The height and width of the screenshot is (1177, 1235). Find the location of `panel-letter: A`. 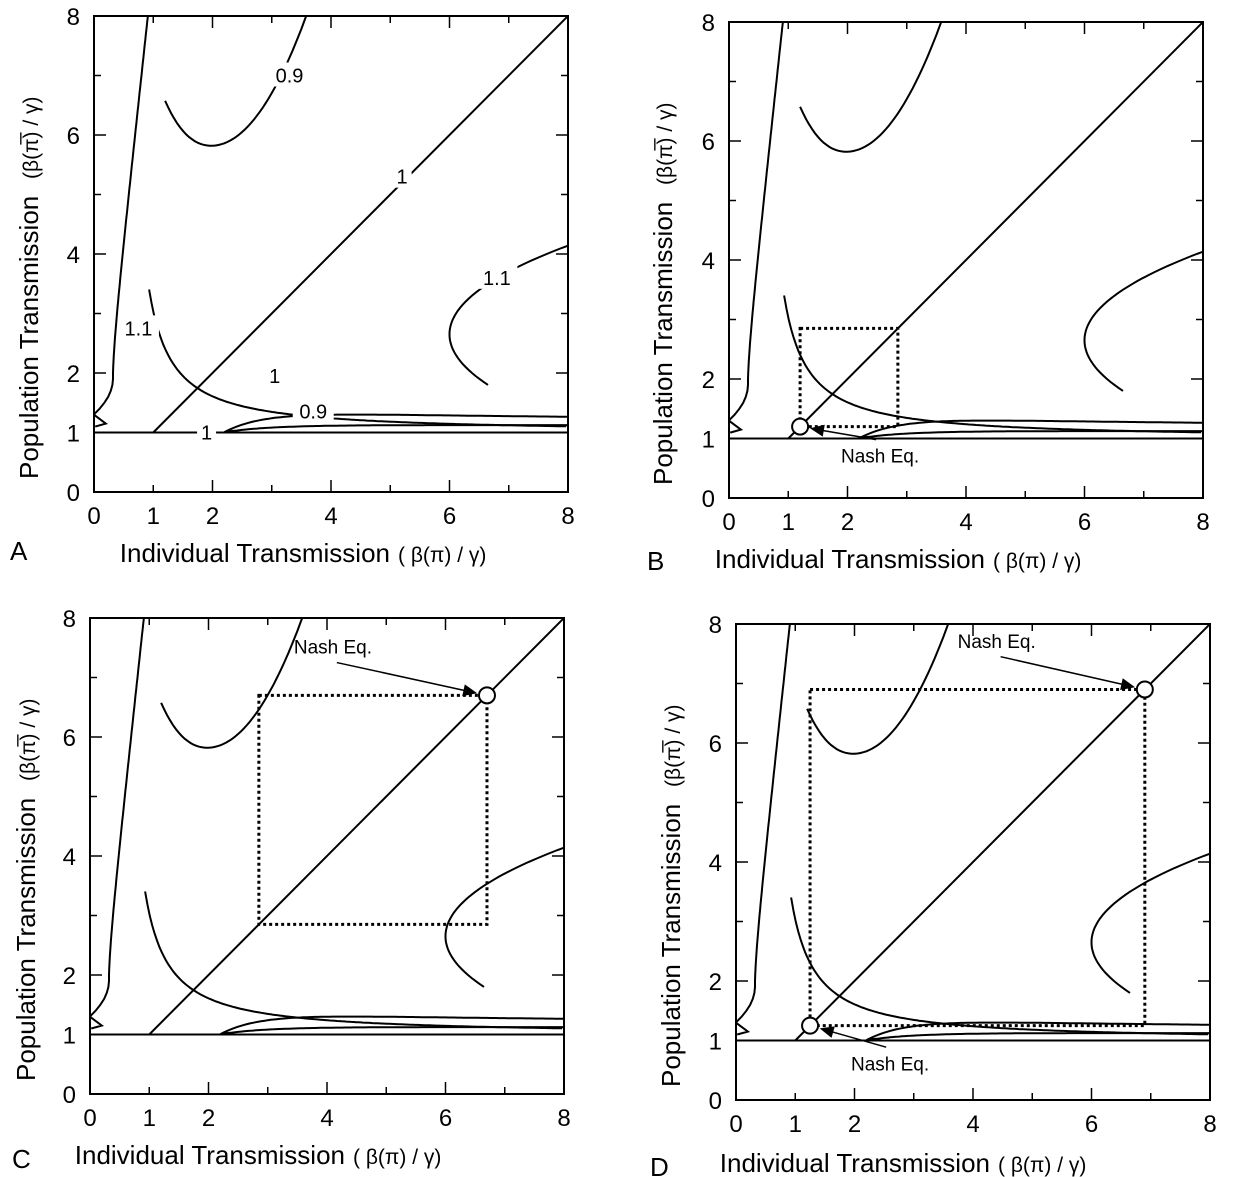

panel-letter: A is located at coordinates (19, 551).